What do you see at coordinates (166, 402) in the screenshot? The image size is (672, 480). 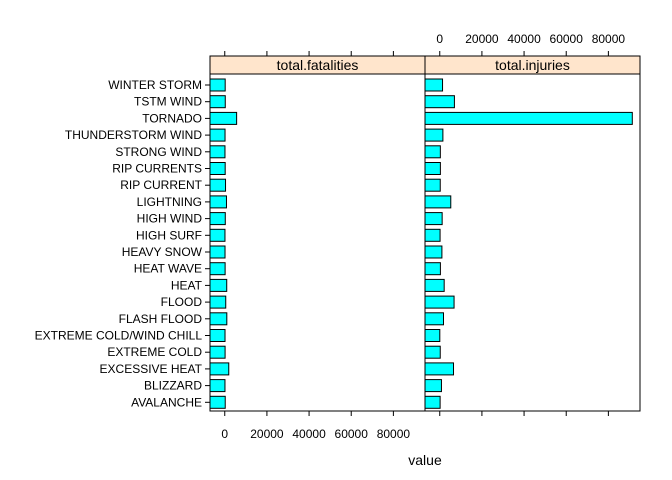 I see `category-label: AVALANCHE` at bounding box center [166, 402].